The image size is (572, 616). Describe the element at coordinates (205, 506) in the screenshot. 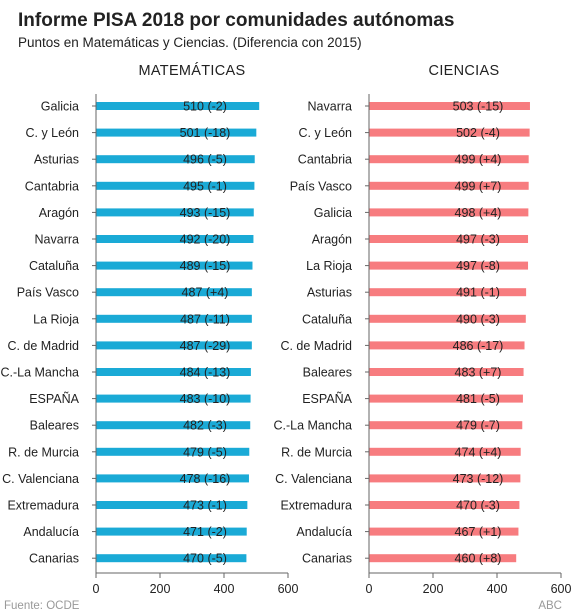

I see `data-label-matematicas: 473 (-1)` at that location.